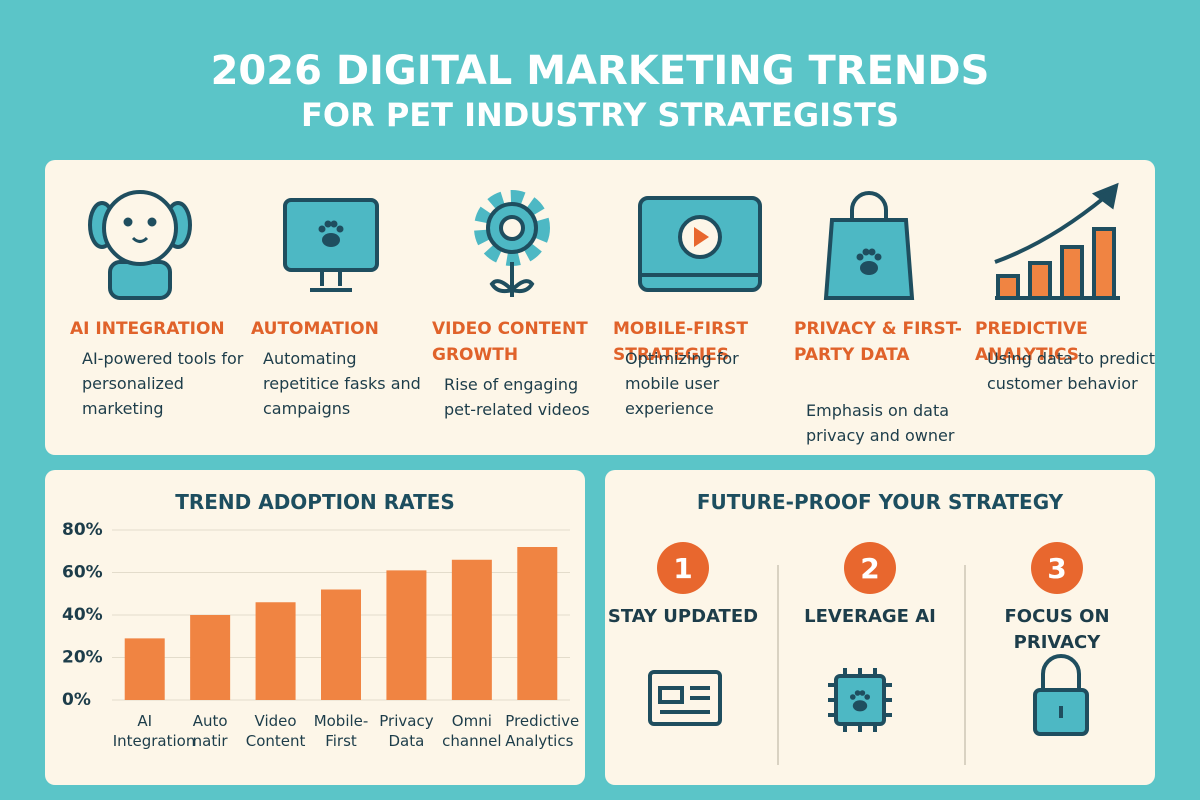 Image resolution: width=1200 pixels, height=800 pixels. I want to click on trend-title: MOBILE-FIRST STRATEGIES, so click(681, 342).